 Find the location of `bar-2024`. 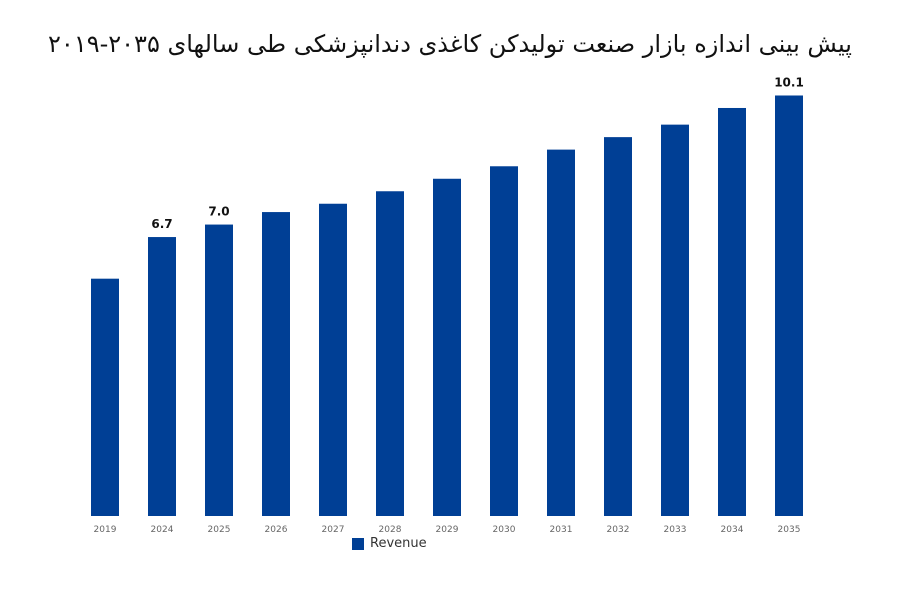

bar-2024 is located at coordinates (162, 376).